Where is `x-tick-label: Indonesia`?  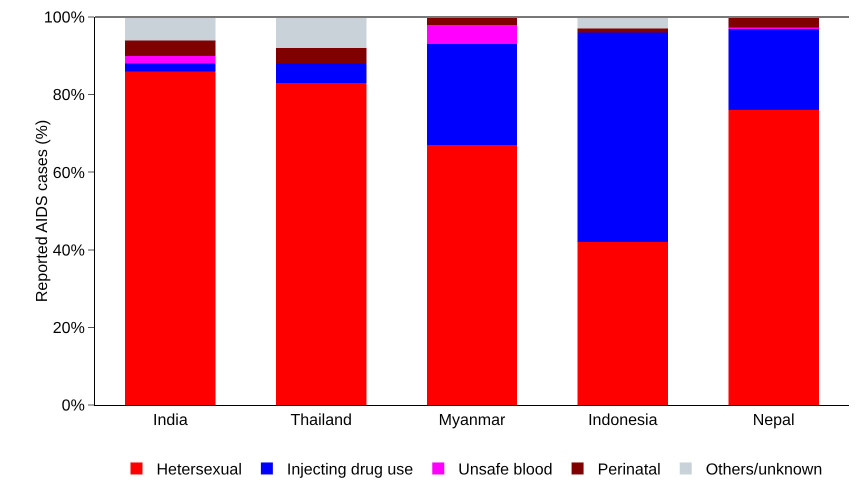
x-tick-label: Indonesia is located at coordinates (623, 421).